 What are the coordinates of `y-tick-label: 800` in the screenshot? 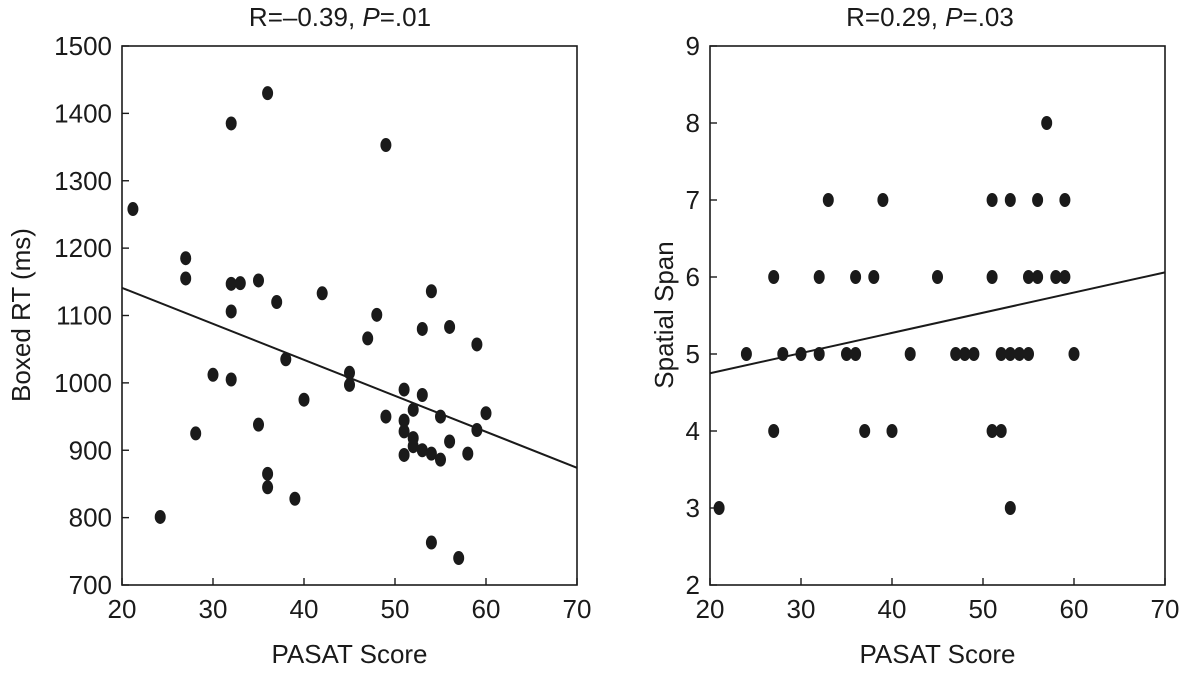 It's located at (90, 518).